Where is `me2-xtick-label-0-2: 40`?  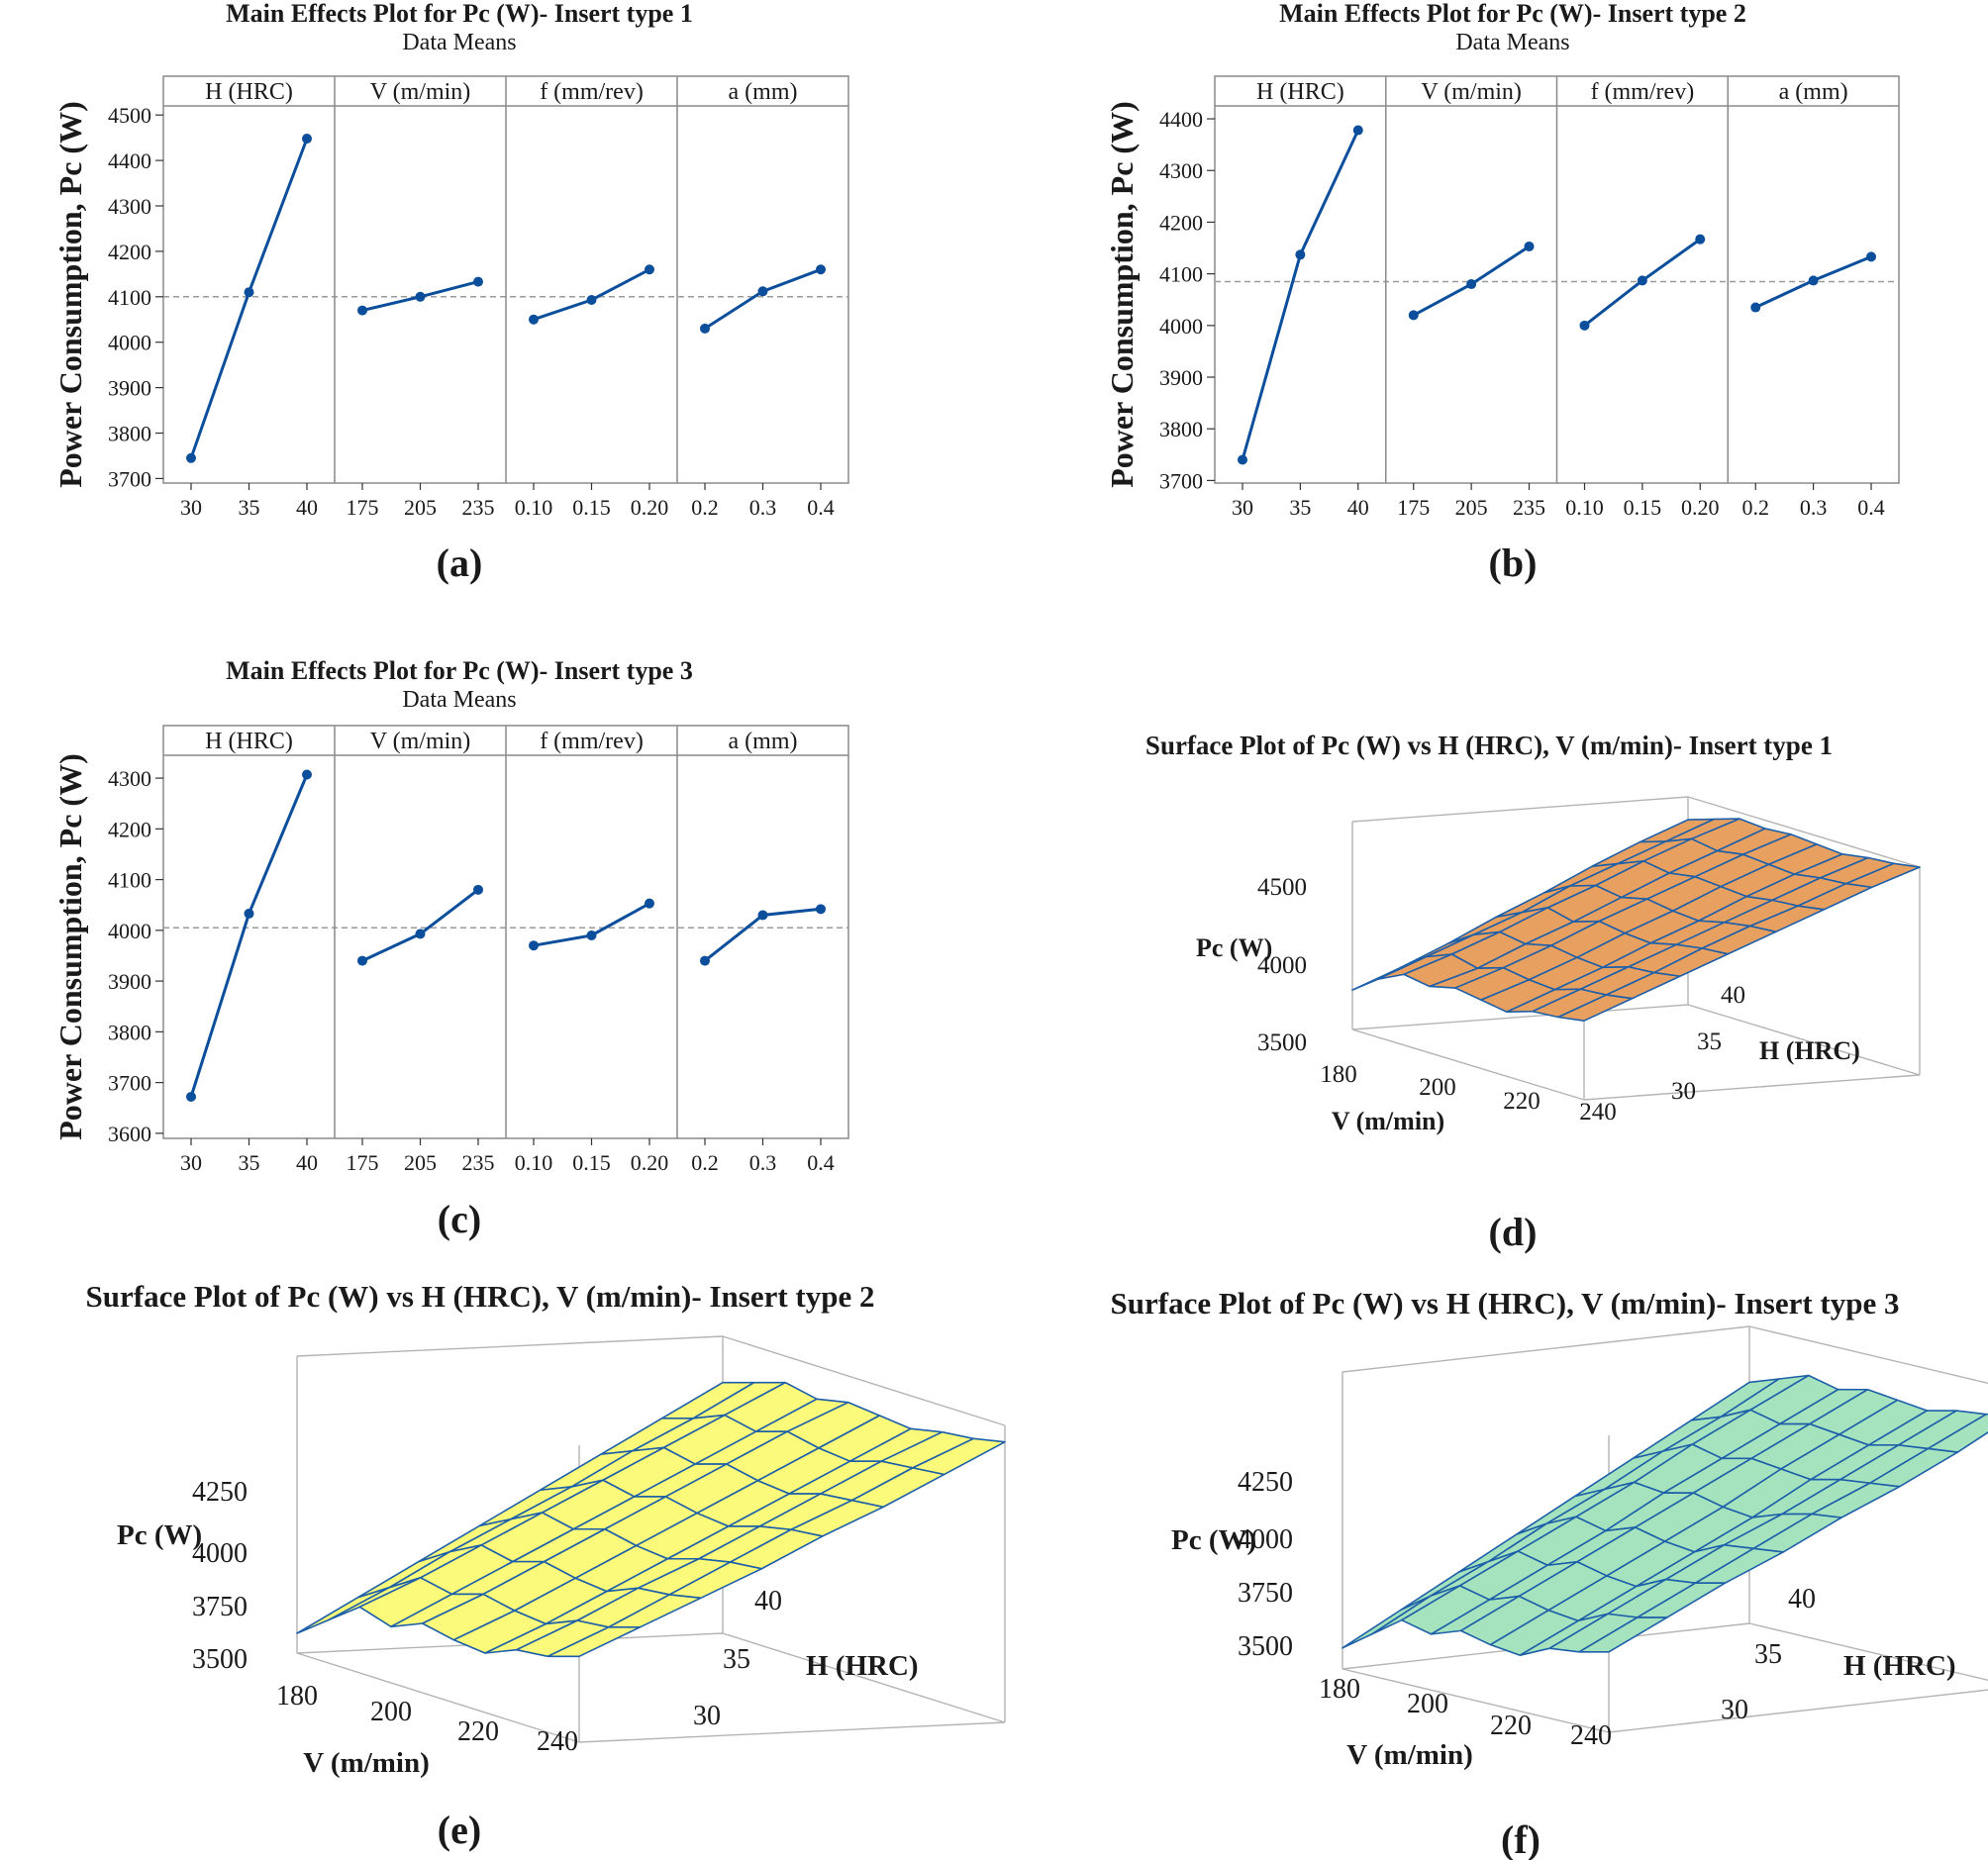
me2-xtick-label-0-2: 40 is located at coordinates (307, 1162).